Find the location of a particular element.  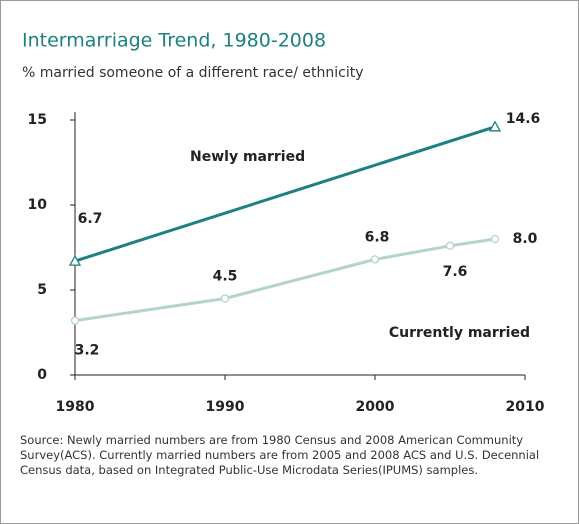

y-tick-label: 0 is located at coordinates (42, 375).